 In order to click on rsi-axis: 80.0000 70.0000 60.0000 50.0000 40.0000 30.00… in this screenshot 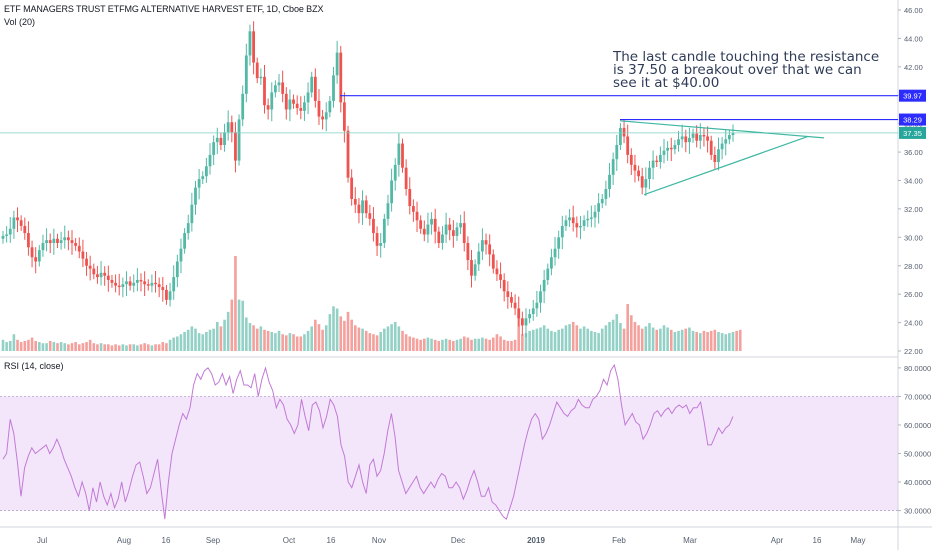, I will do `click(914, 440)`.